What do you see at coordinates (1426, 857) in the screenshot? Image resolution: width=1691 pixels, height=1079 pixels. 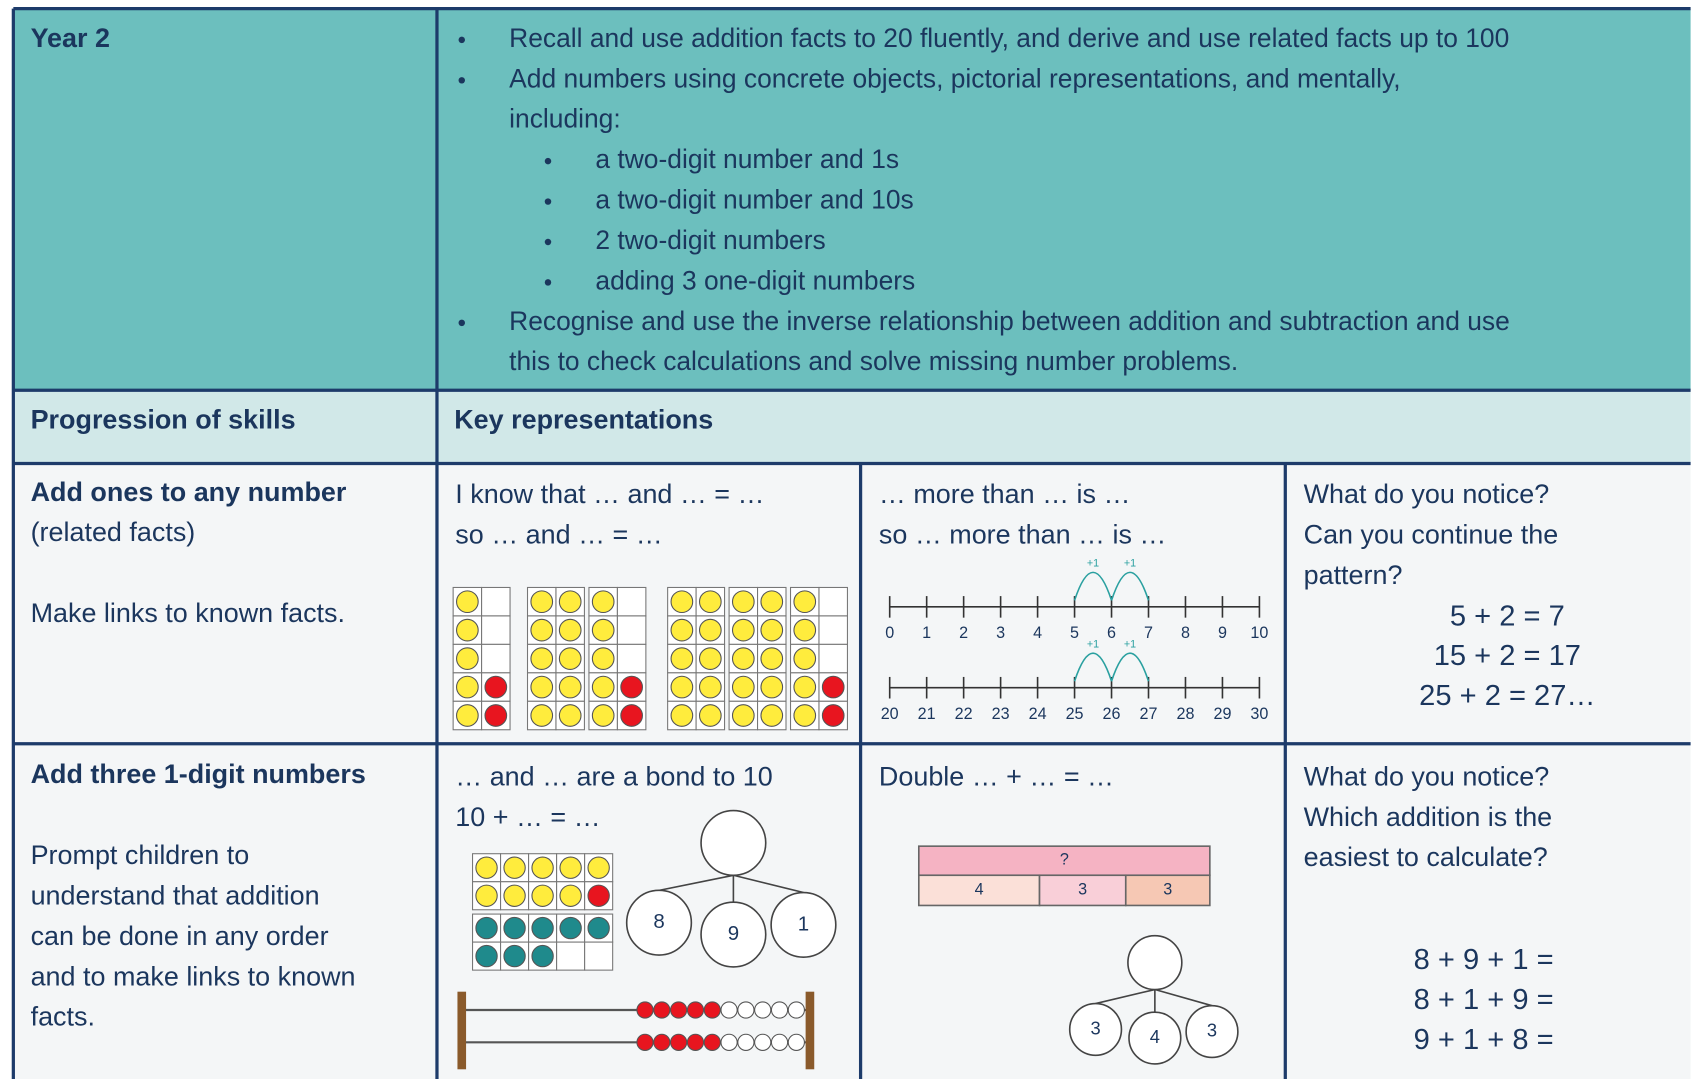 I see `prompt-text: easiest to calculate?` at bounding box center [1426, 857].